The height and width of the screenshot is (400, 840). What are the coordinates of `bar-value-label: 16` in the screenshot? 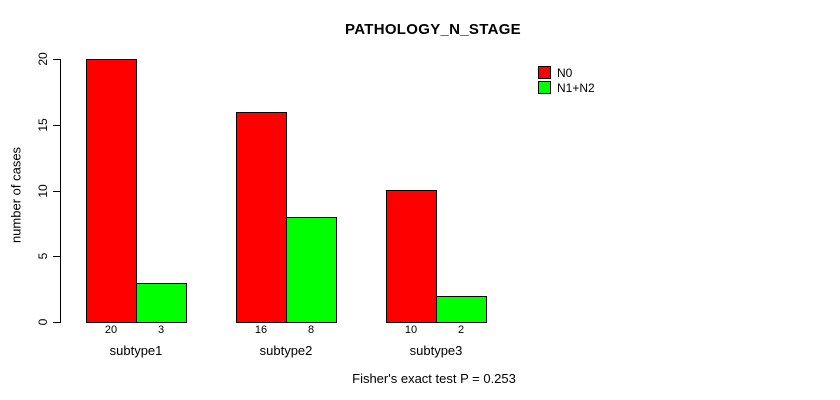 It's located at (261, 330).